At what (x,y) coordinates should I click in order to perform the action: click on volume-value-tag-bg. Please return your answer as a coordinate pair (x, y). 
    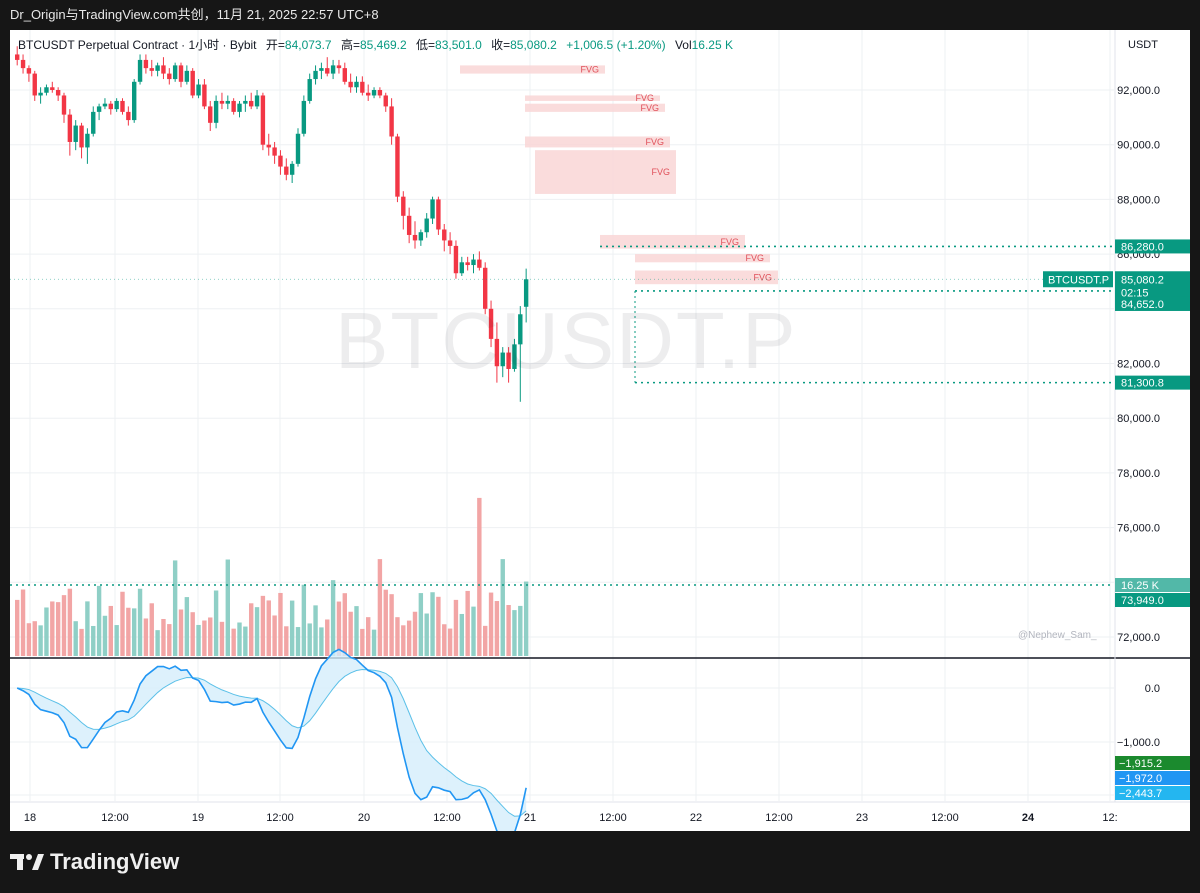
    Looking at the image, I should click on (1152, 585).